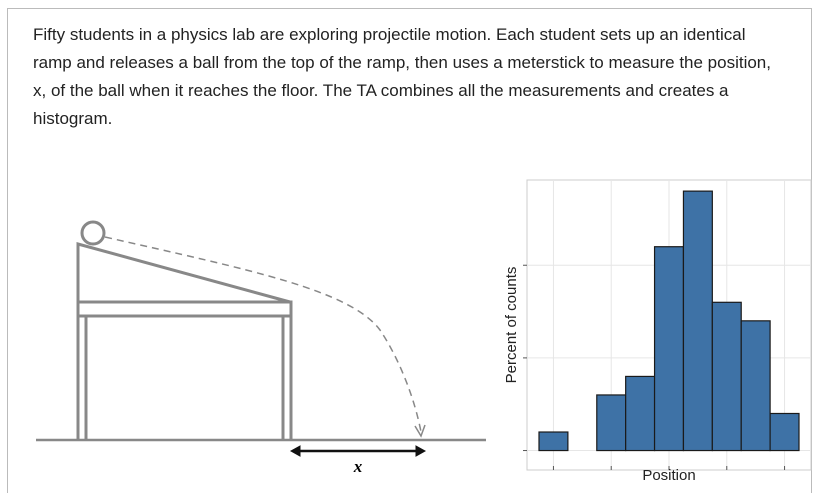 The height and width of the screenshot is (493, 818). What do you see at coordinates (668, 475) in the screenshot?
I see `x-axis-label: Position` at bounding box center [668, 475].